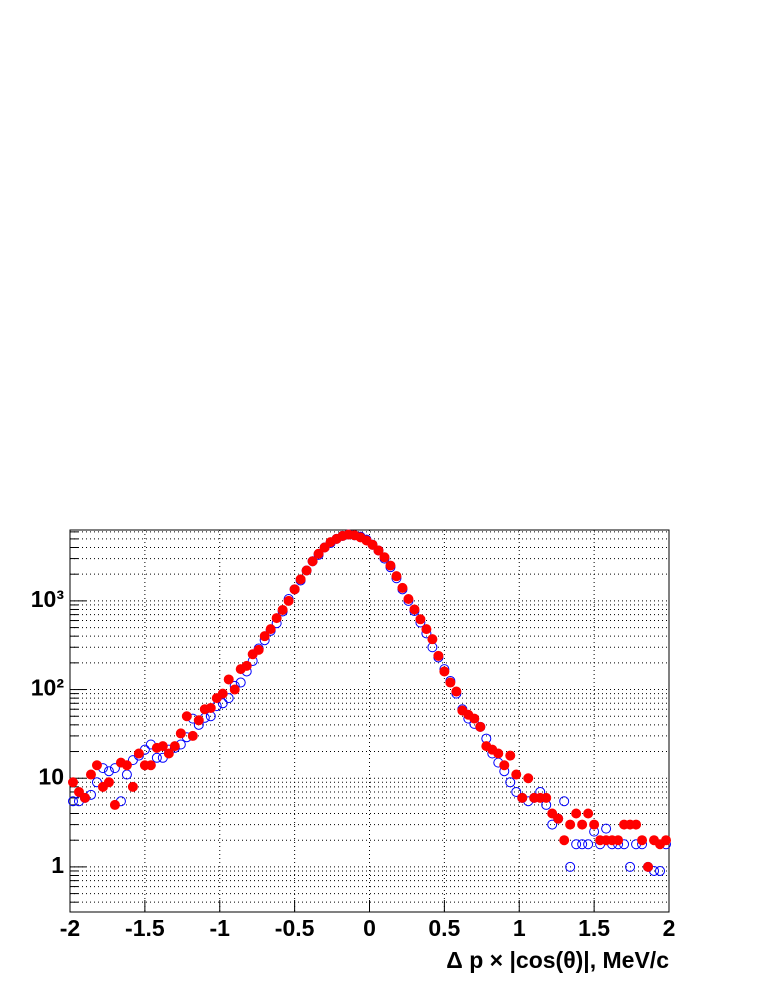  I want to click on y-tick-label: 1, so click(57, 865).